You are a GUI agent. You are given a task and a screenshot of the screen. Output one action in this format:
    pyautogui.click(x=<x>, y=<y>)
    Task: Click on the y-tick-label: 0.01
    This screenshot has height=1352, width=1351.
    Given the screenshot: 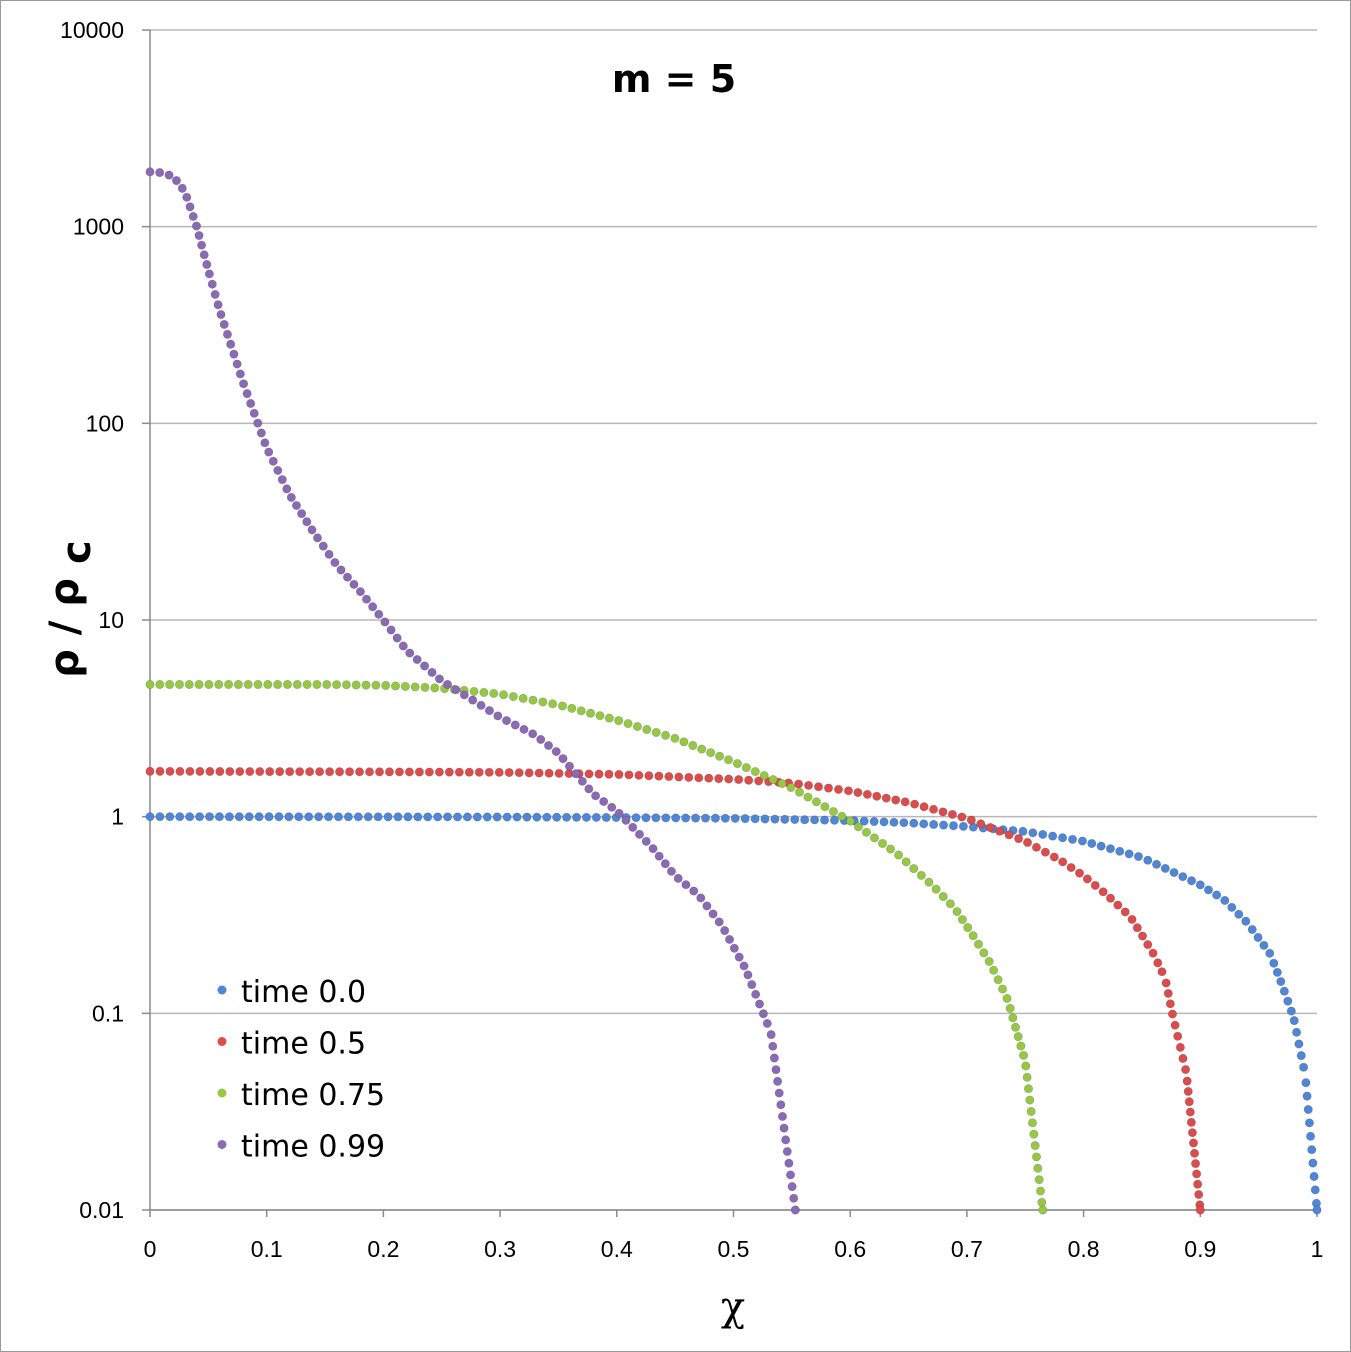 What is the action you would take?
    pyautogui.click(x=101, y=1210)
    